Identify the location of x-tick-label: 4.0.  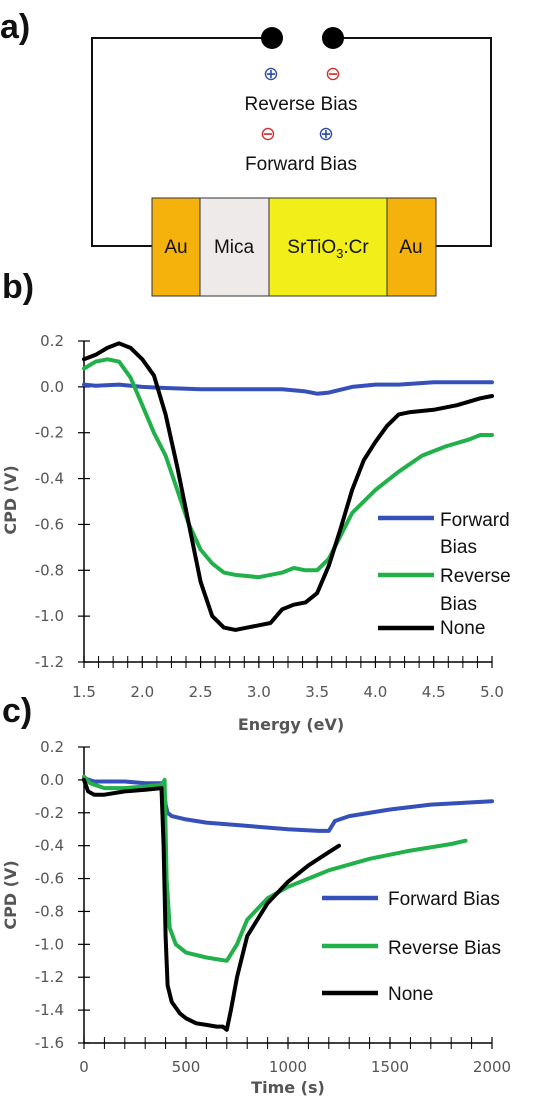
(375, 692).